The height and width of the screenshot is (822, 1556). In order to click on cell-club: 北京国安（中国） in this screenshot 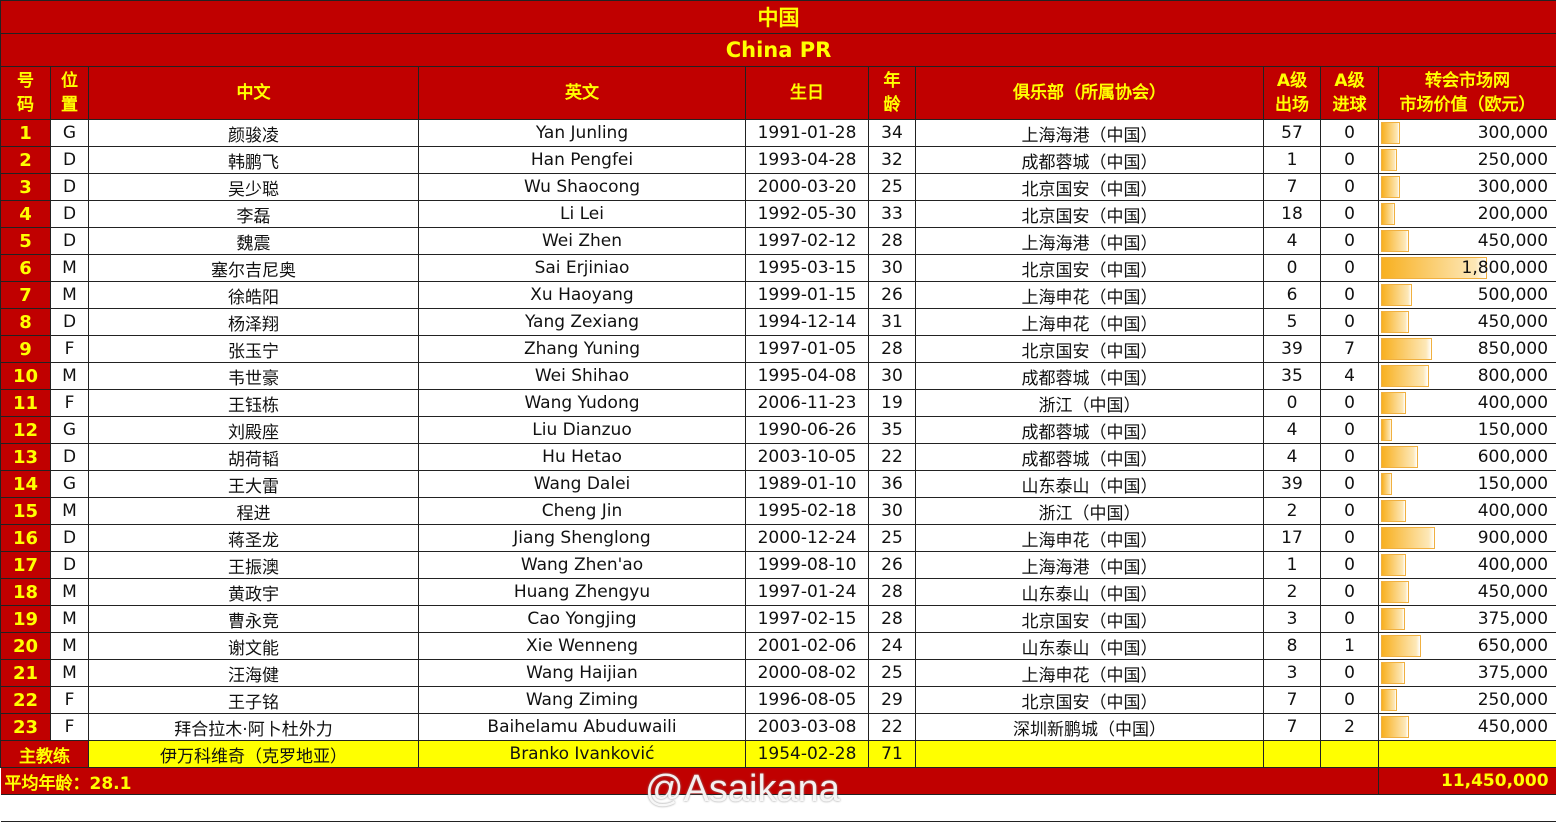, I will do `click(1089, 268)`.